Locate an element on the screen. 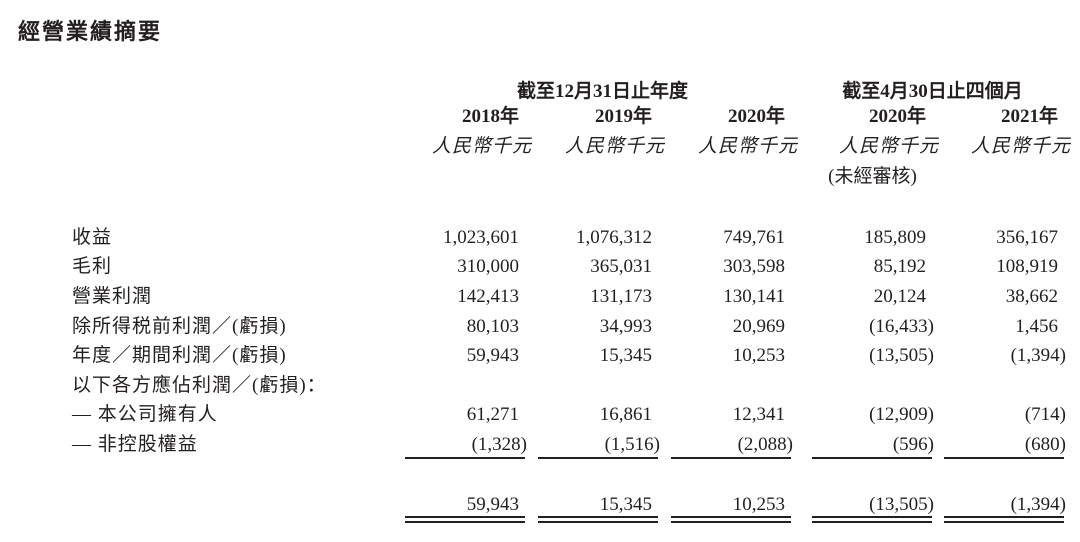 The width and height of the screenshot is (1080, 542). table-cell: 38,662 is located at coordinates (1031, 296).